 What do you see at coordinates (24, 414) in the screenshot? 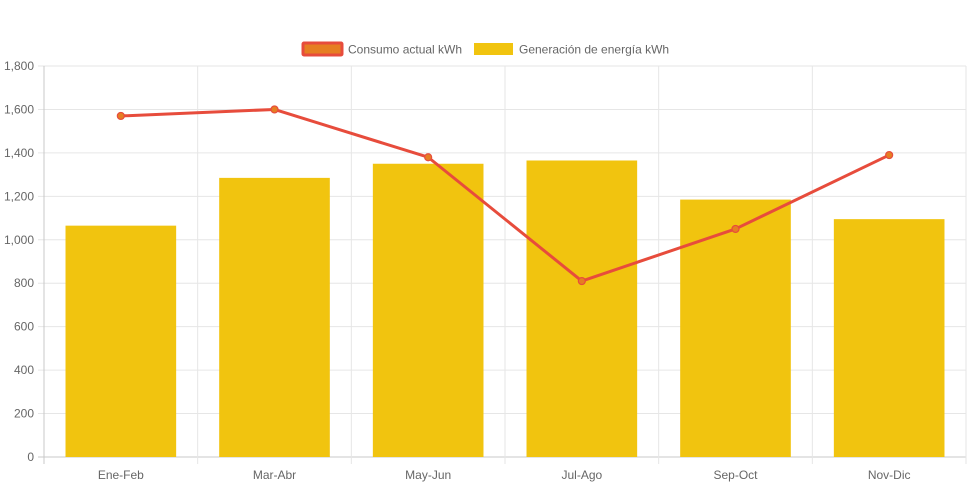
I see `y-tick-label: 200` at bounding box center [24, 414].